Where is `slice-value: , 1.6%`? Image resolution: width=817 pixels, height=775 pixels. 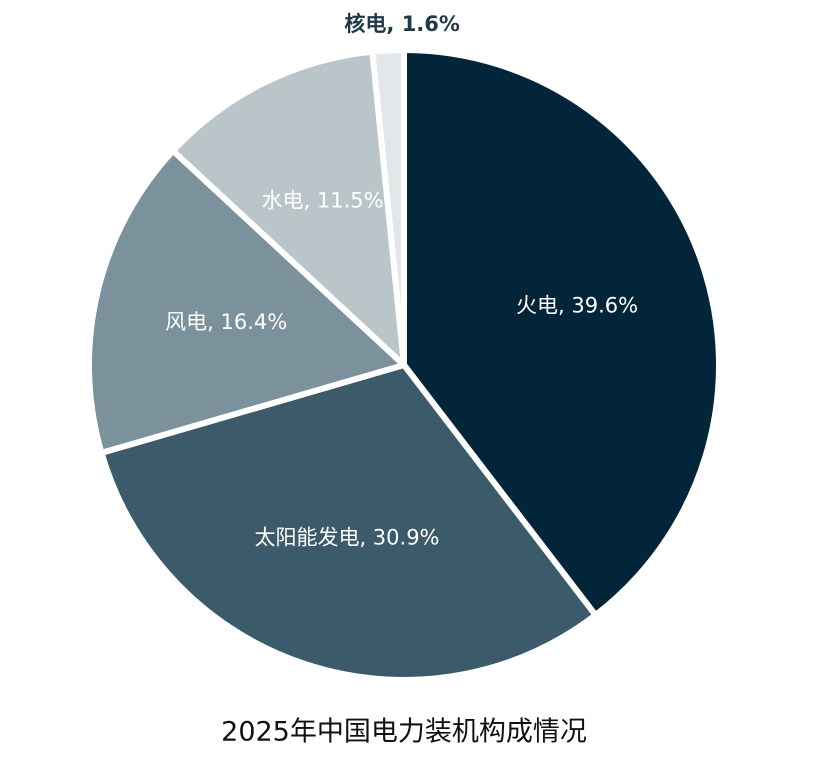 slice-value: , 1.6% is located at coordinates (423, 24).